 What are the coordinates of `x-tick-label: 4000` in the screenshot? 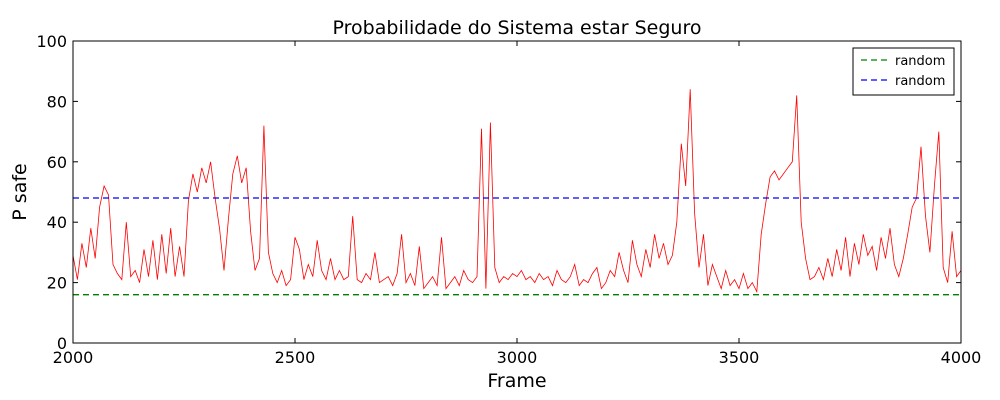 It's located at (961, 357).